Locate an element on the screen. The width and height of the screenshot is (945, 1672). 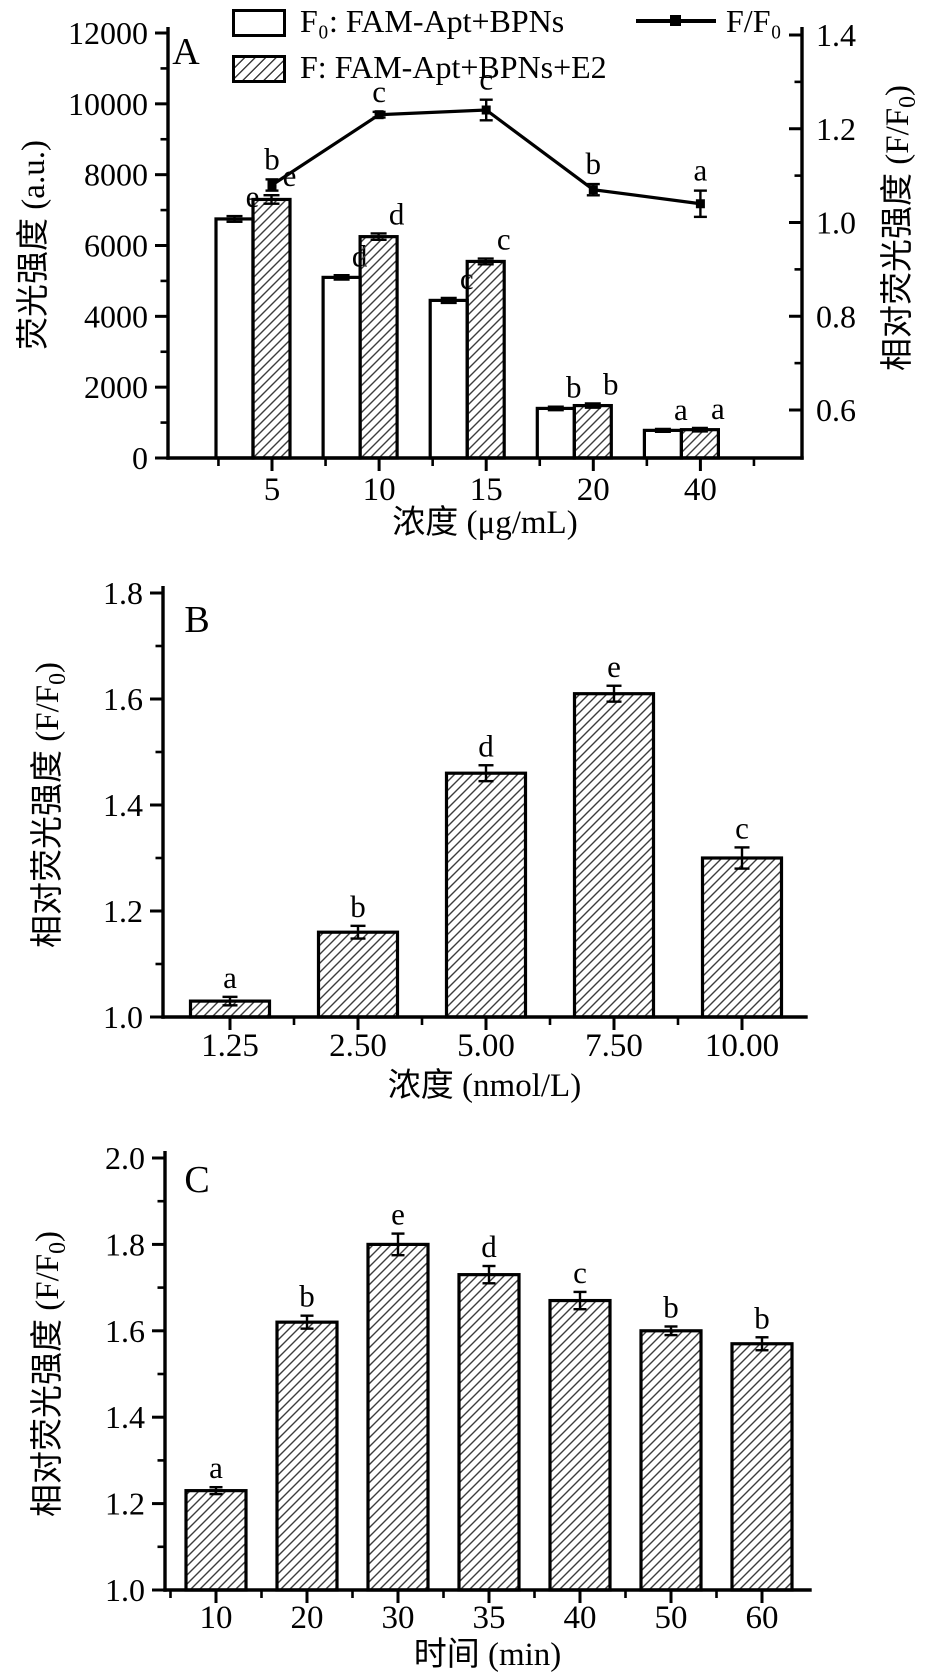
legend-open-bar-swatch is located at coordinates (259, 23).